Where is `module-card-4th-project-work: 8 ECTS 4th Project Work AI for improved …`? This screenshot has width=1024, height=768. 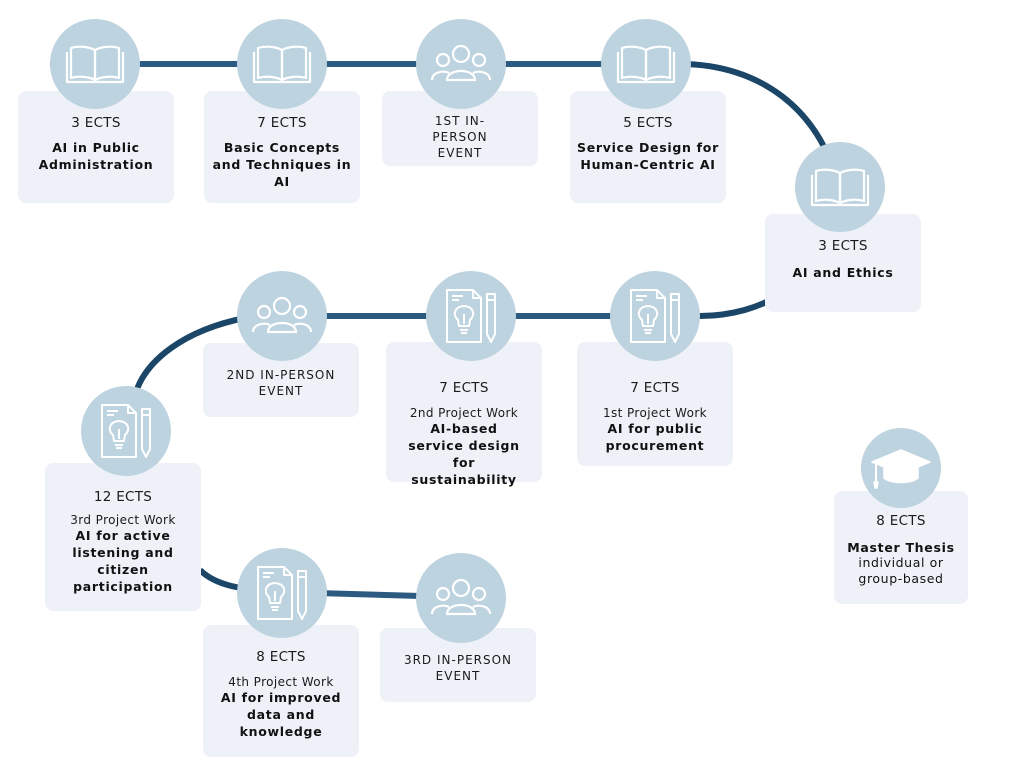 module-card-4th-project-work: 8 ECTS 4th Project Work AI for improved … is located at coordinates (281, 691).